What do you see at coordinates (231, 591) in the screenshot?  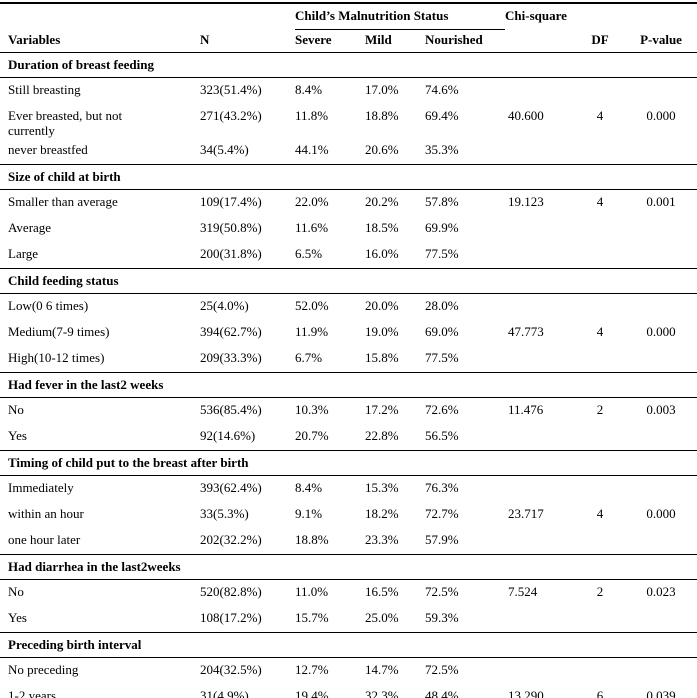 I see `cell-n: 520(82.8%)` at bounding box center [231, 591].